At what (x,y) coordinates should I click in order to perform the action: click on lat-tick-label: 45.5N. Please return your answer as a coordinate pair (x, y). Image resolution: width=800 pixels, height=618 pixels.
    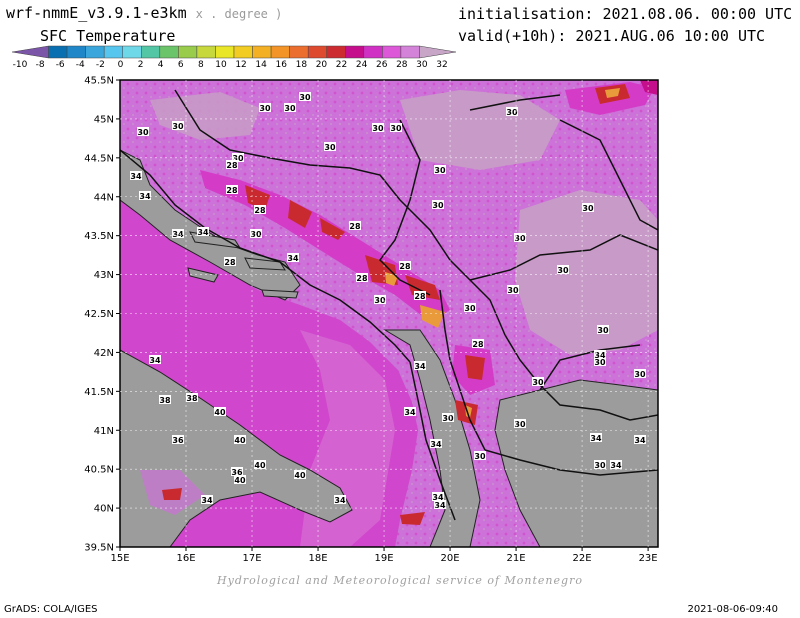
    Looking at the image, I should click on (99, 81).